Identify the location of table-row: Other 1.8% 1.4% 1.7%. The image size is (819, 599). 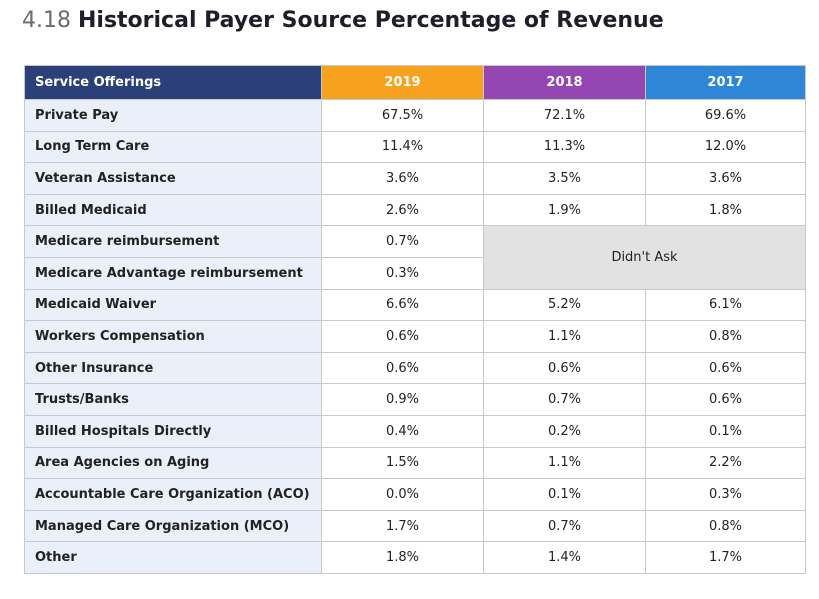
(415, 557).